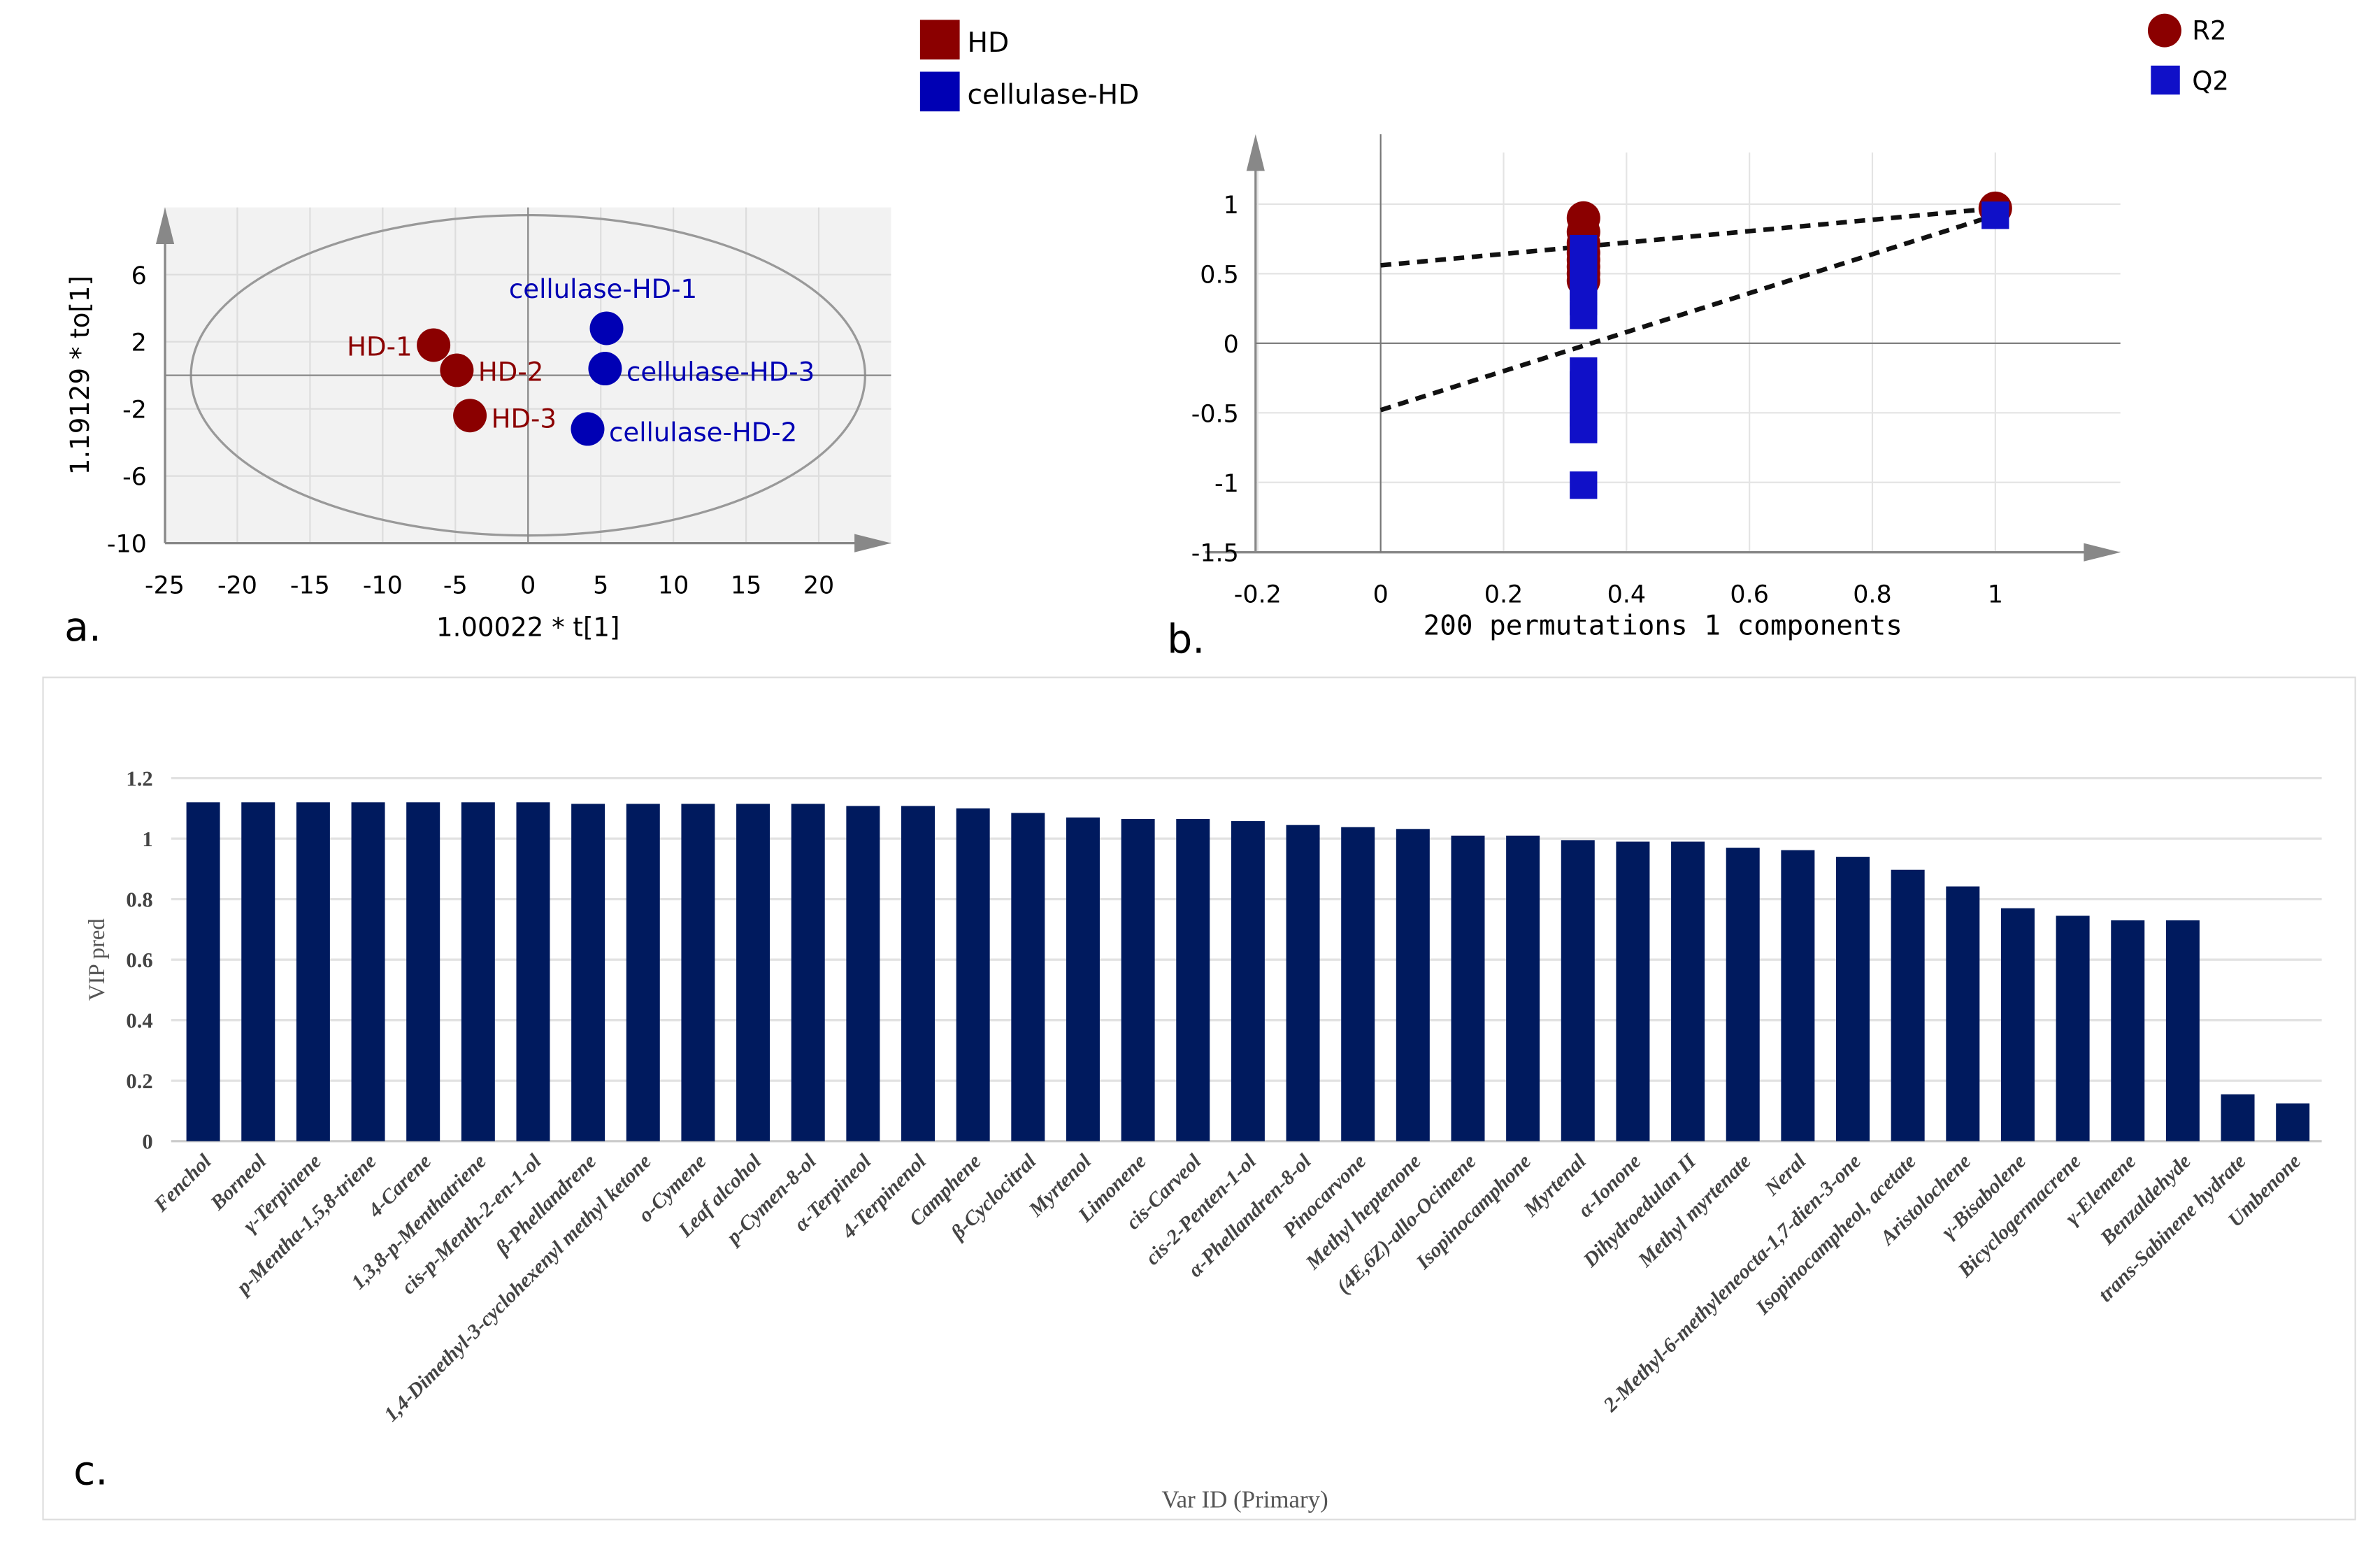  I want to click on panel-label-c: c., so click(90, 1471).